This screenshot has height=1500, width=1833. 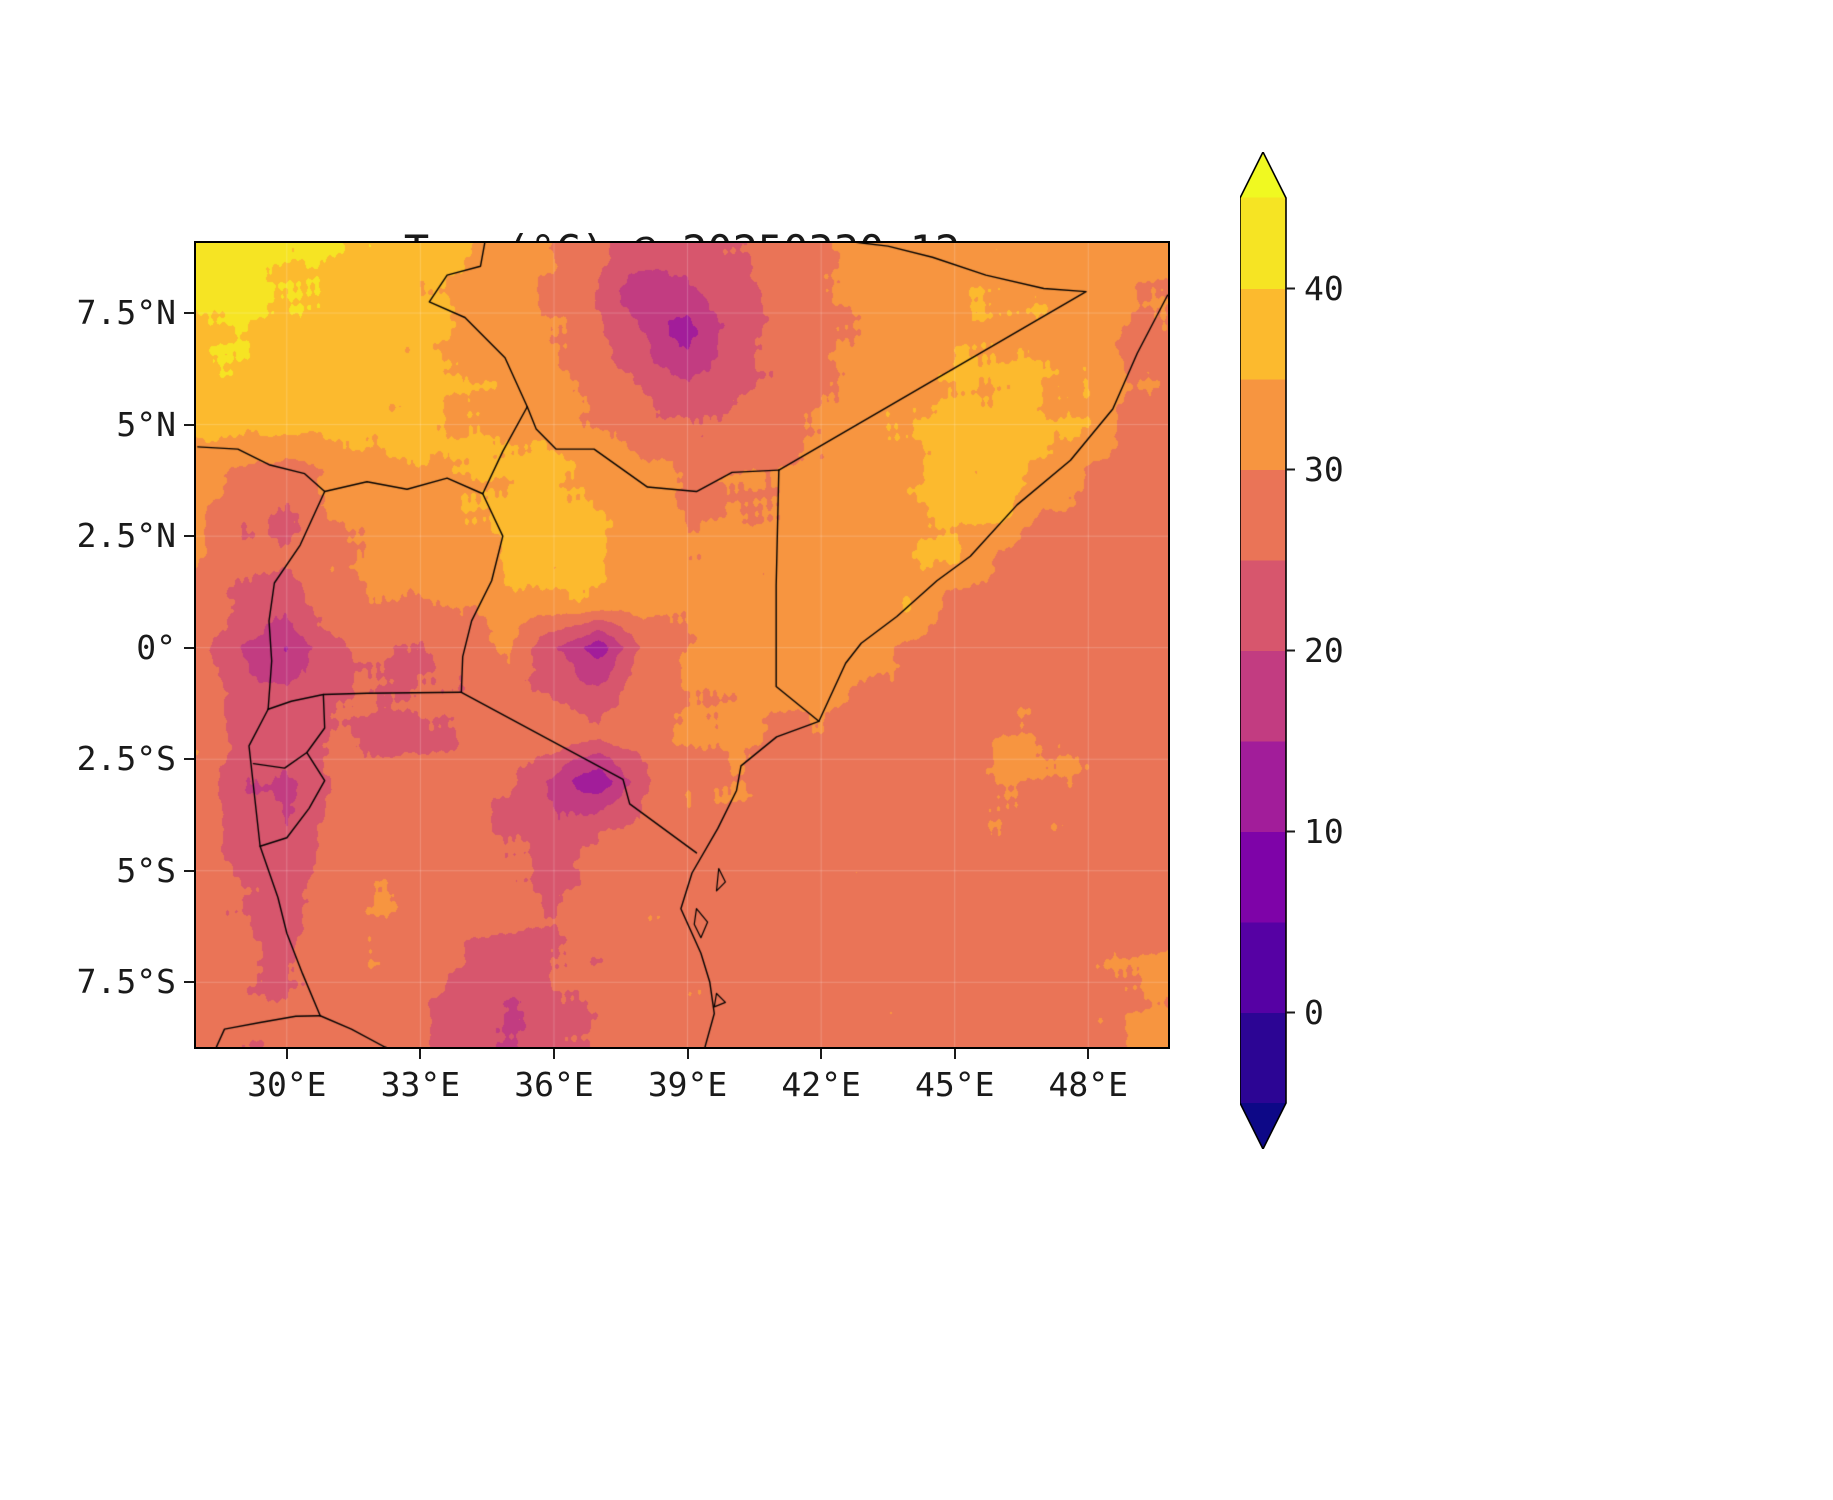 I want to click on y-tick-label: 5°N, so click(x=146, y=424).